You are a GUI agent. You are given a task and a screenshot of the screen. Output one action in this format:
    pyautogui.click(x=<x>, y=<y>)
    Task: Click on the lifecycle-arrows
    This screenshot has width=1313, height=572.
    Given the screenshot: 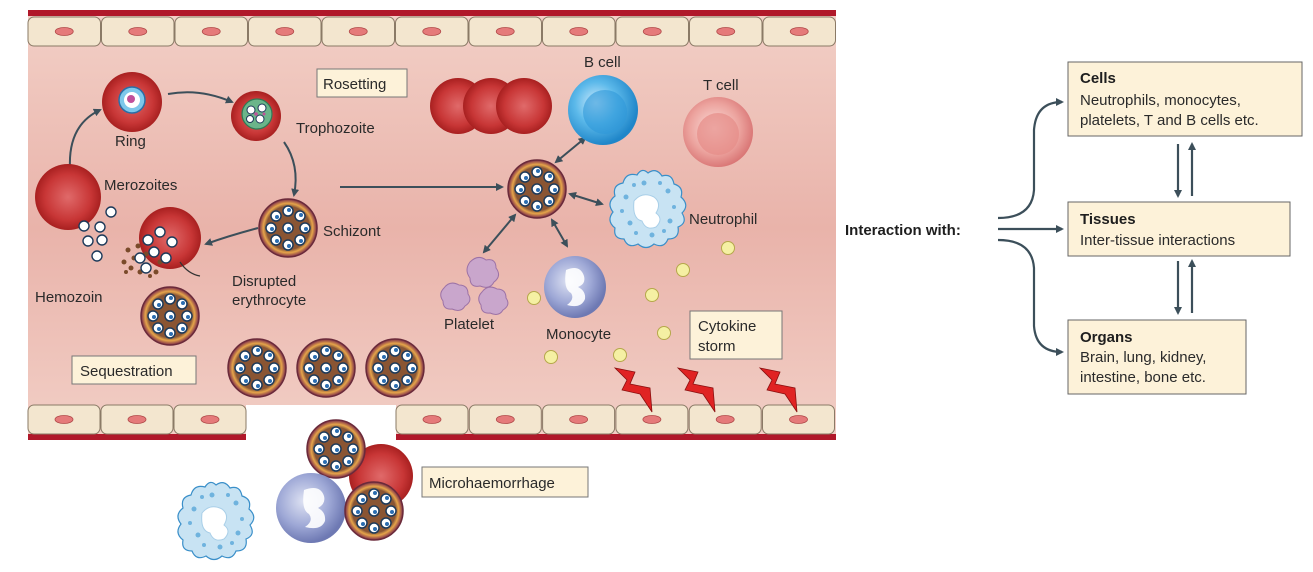 What is the action you would take?
    pyautogui.click(x=336, y=172)
    